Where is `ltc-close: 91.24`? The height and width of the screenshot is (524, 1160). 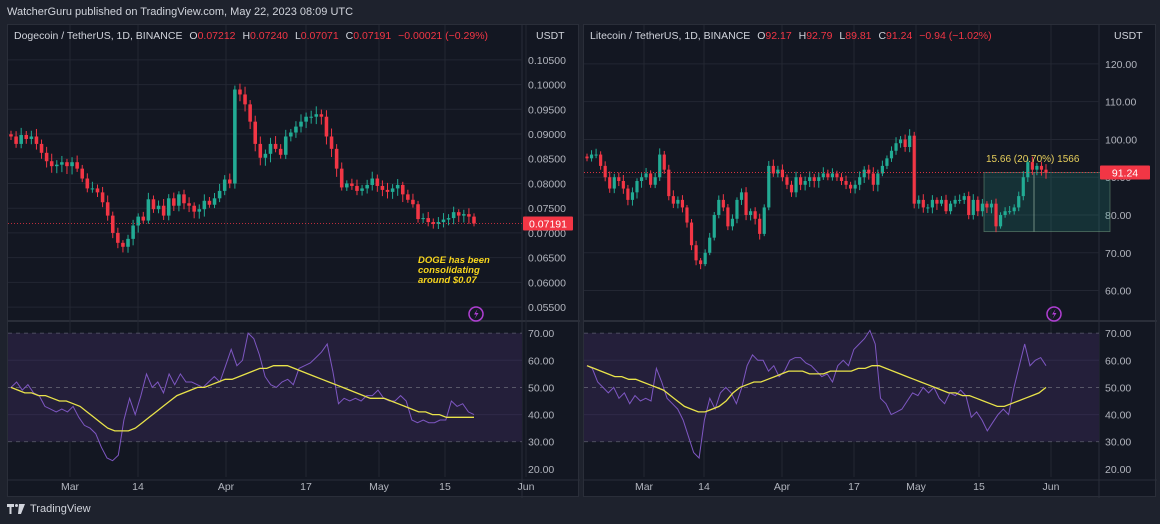 ltc-close: 91.24 is located at coordinates (899, 36).